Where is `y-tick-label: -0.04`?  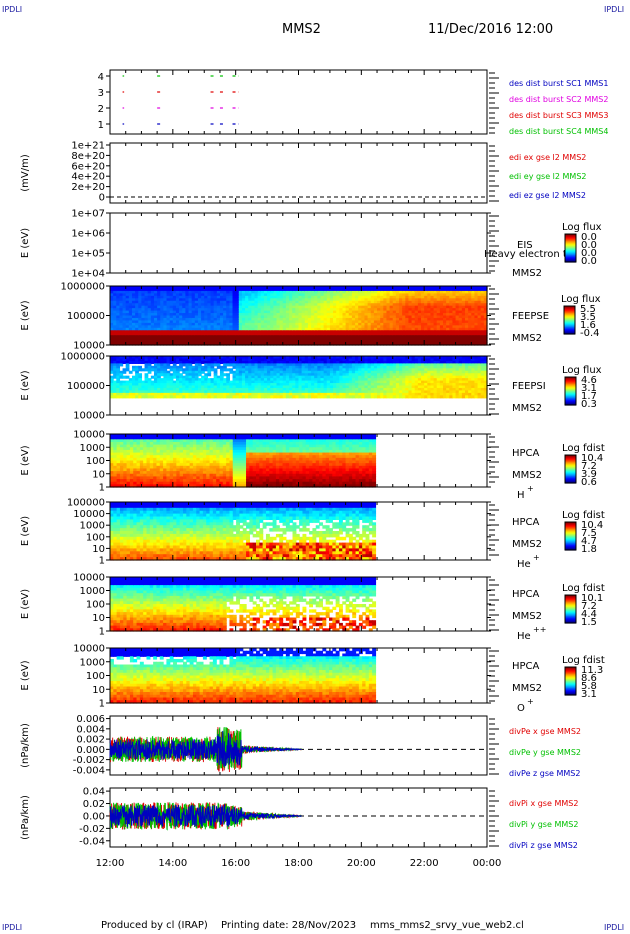
y-tick-label: -0.04 is located at coordinates (92, 841).